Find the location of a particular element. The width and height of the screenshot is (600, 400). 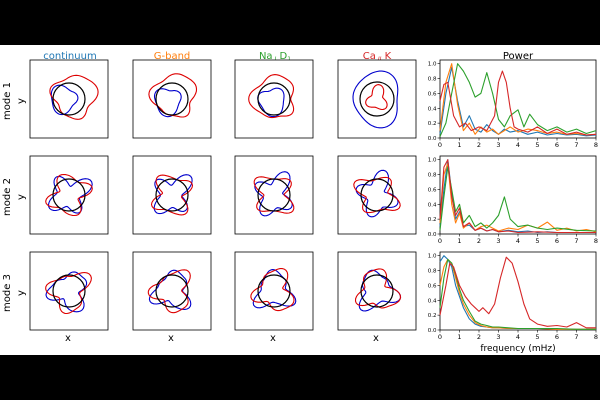

shape-panel-mode-2-na-d1 is located at coordinates (274, 195).